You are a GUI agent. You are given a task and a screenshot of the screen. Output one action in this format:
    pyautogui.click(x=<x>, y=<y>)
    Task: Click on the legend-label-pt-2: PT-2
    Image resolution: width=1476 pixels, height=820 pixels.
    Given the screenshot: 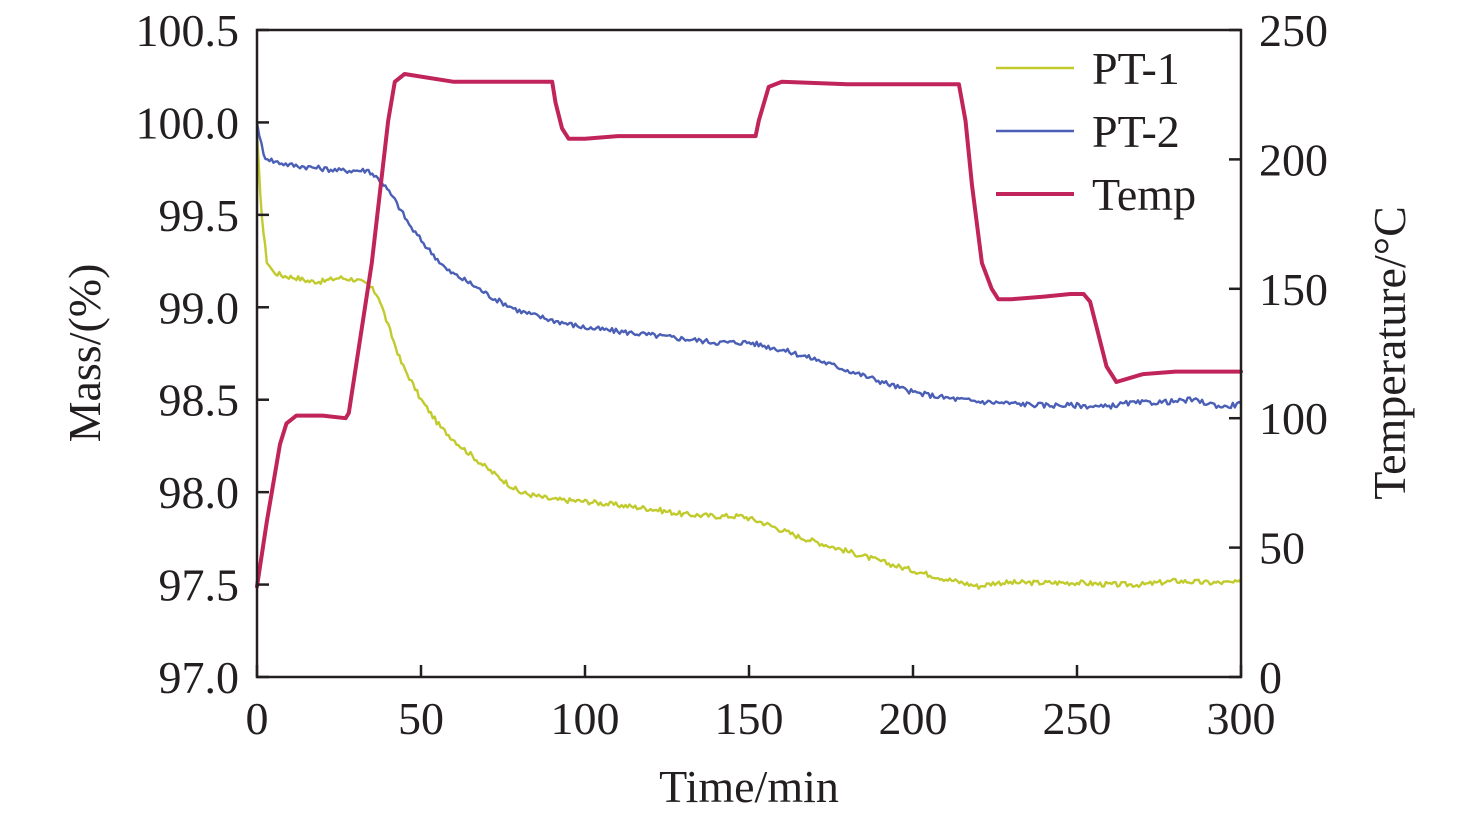 What is the action you would take?
    pyautogui.click(x=1136, y=131)
    